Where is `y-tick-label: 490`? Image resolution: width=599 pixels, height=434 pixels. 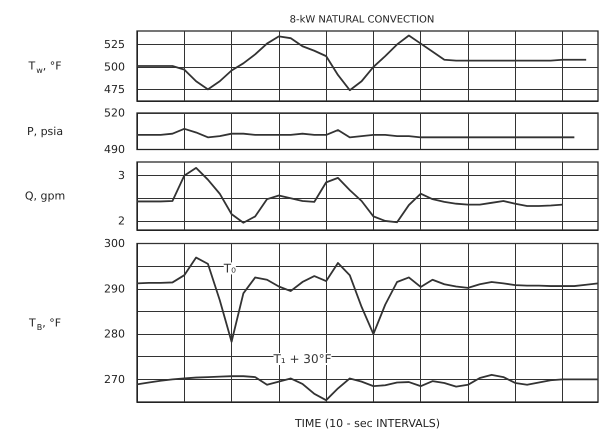
y-tick-label: 490 is located at coordinates (114, 149).